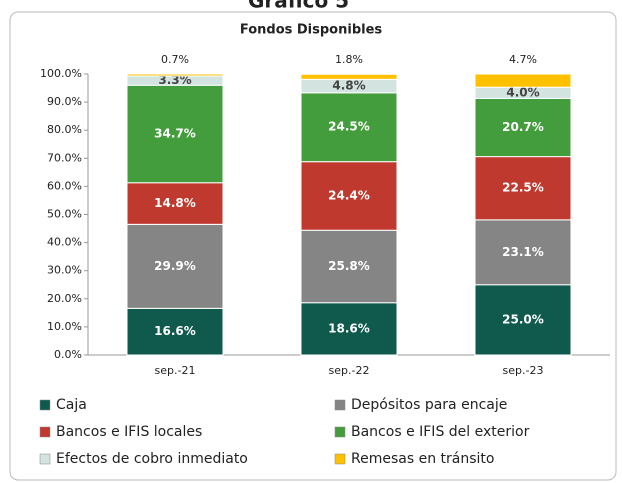  What do you see at coordinates (64, 242) in the screenshot?
I see `y-tick-label: 40.0%` at bounding box center [64, 242].